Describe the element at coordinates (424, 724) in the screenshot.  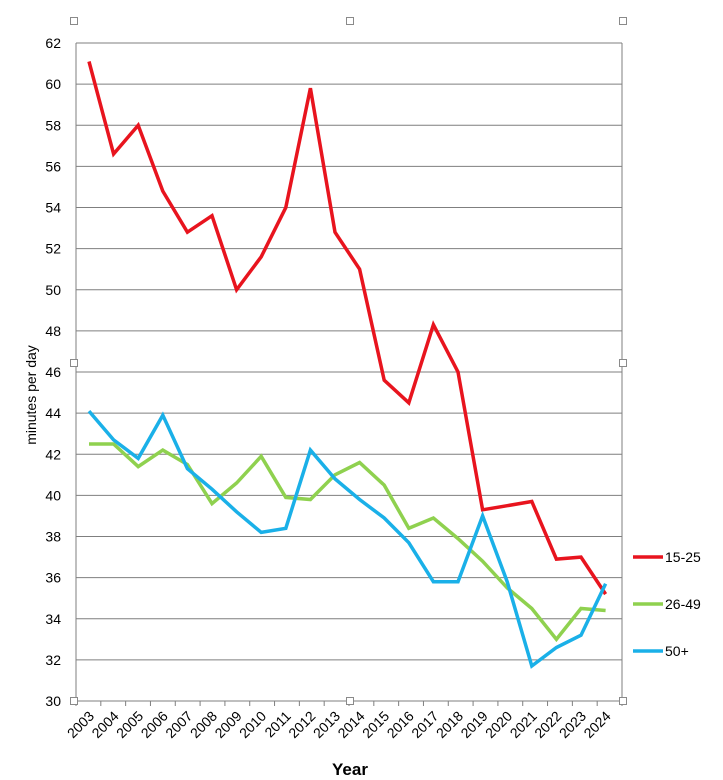
I see `x-tick-label: 2017` at that location.